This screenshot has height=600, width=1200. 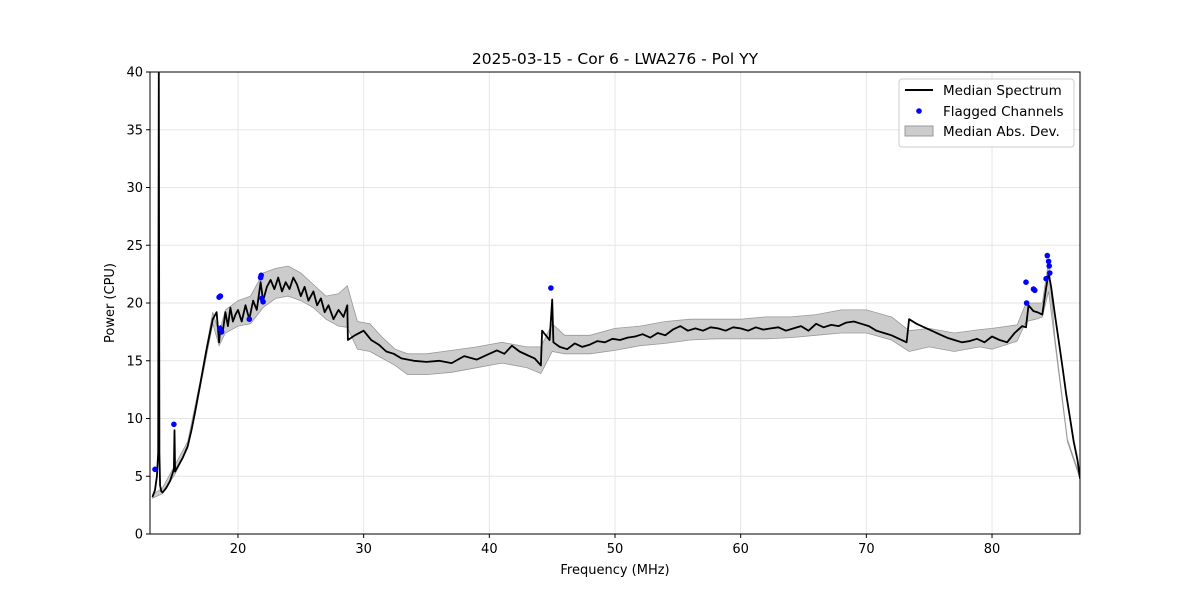 What do you see at coordinates (614, 570) in the screenshot?
I see `x-axis-label: Frequency (MHz)` at bounding box center [614, 570].